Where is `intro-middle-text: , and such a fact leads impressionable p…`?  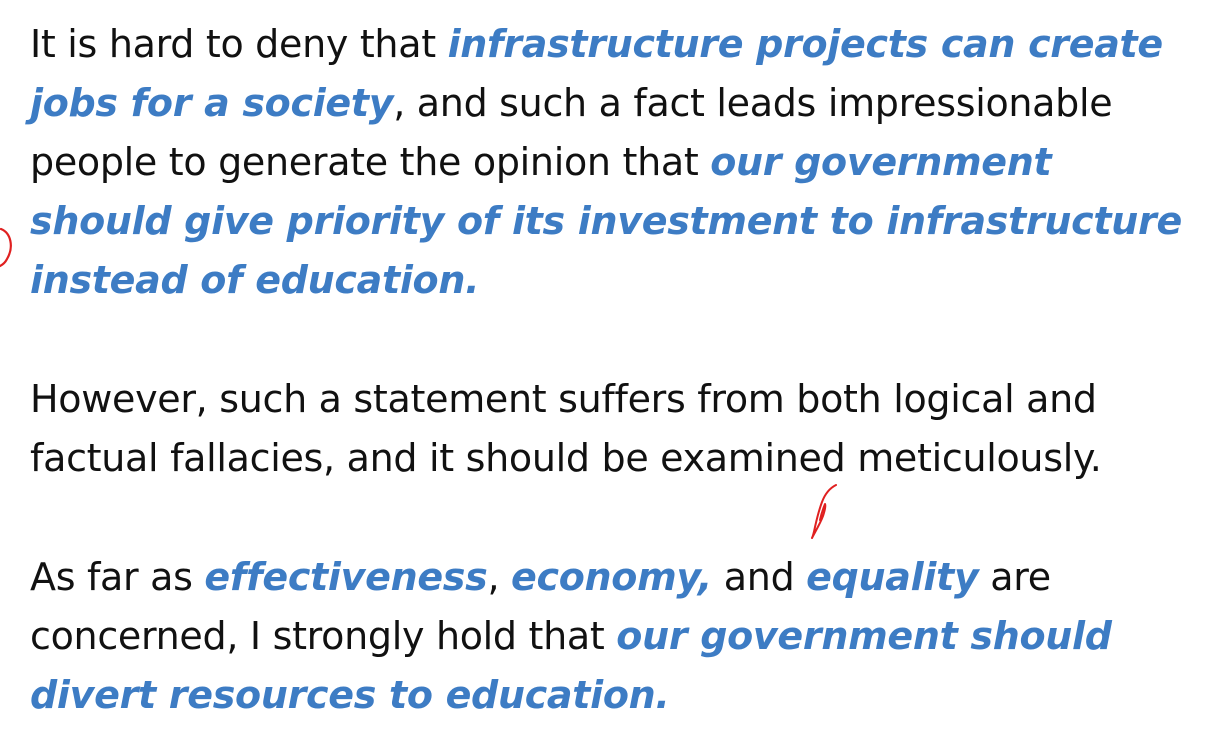
intro-middle-text: , and such a fact leads impressionable p… is located at coordinates (571, 132).